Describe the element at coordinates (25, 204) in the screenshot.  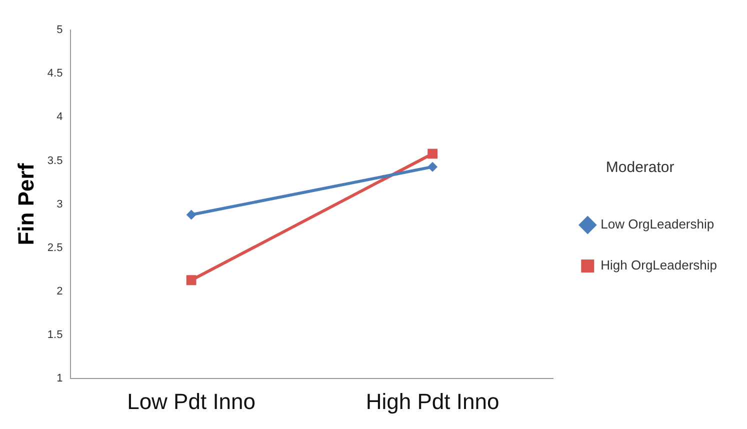
I see `y-axis-title: Fin Perf` at that location.